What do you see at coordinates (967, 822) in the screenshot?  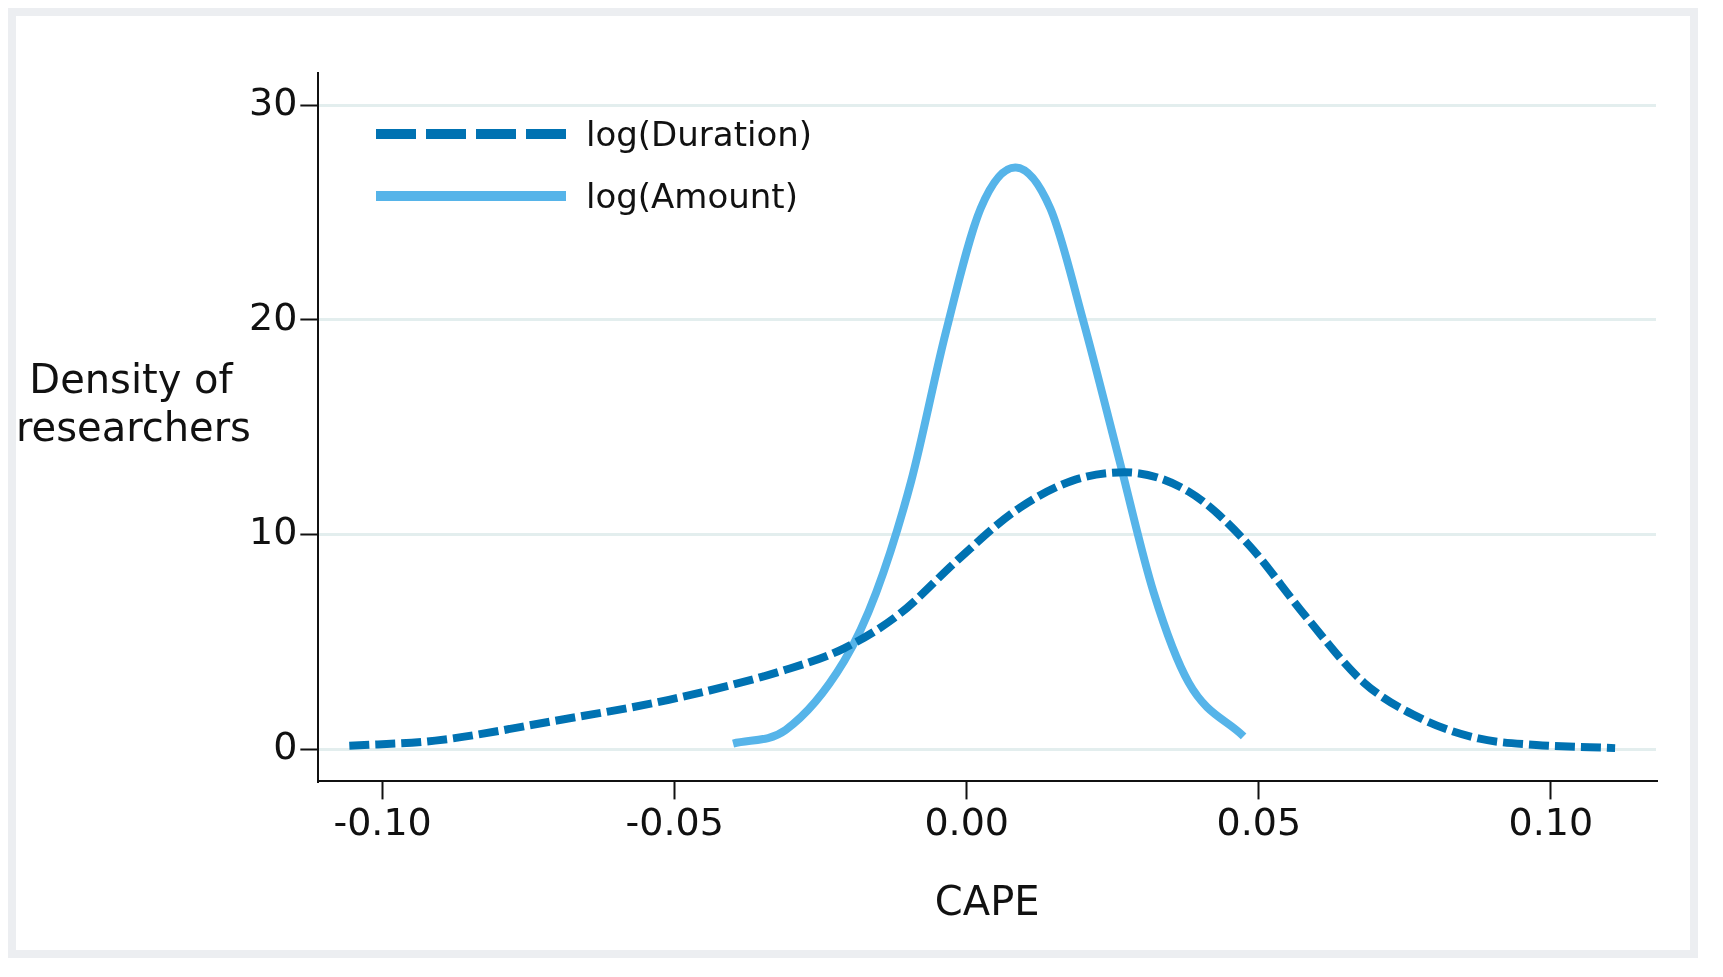 I see `x-tick-label: 0.00` at bounding box center [967, 822].